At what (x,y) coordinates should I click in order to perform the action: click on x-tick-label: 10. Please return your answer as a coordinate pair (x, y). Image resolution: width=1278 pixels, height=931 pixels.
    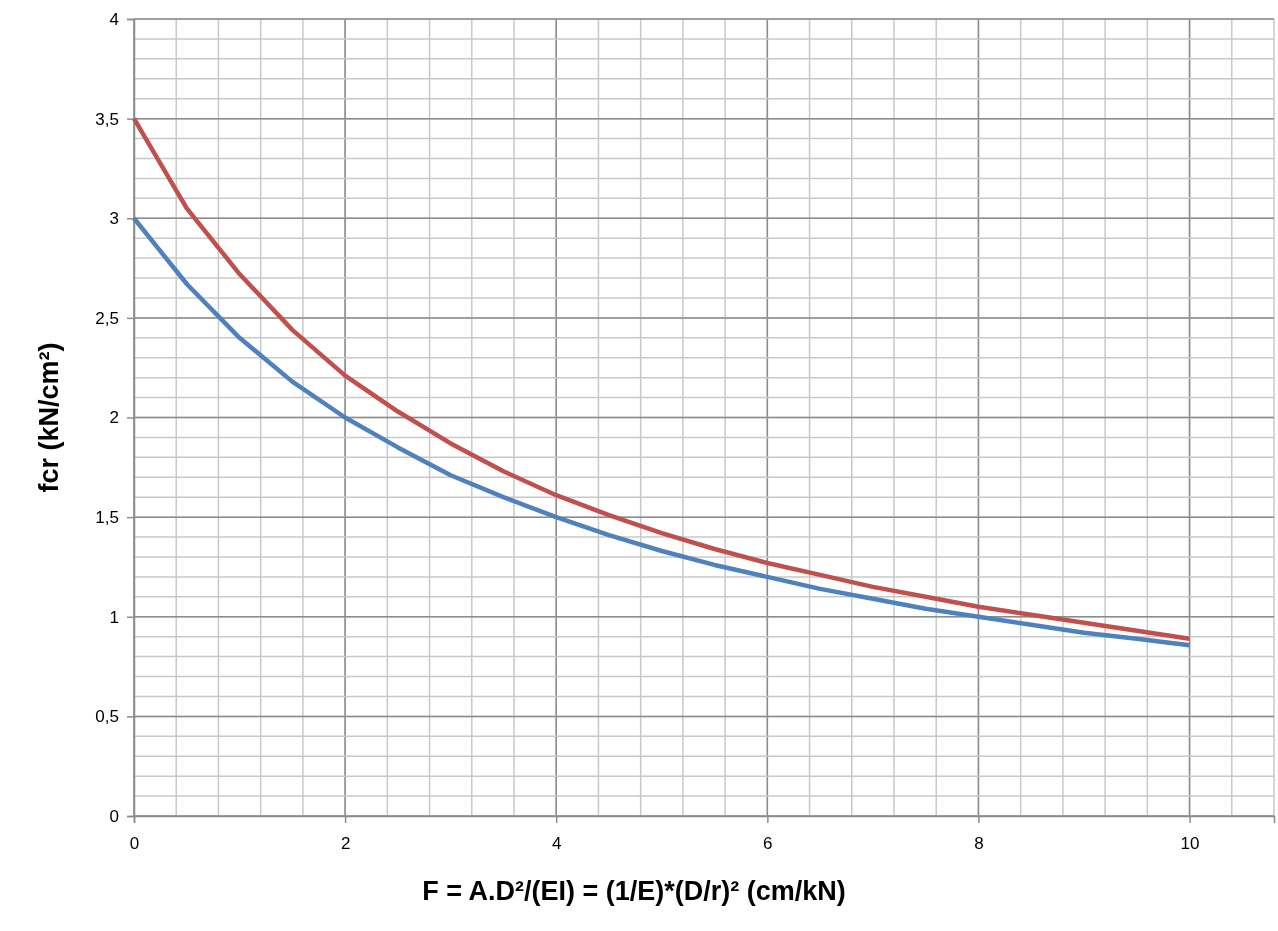
    Looking at the image, I should click on (1190, 844).